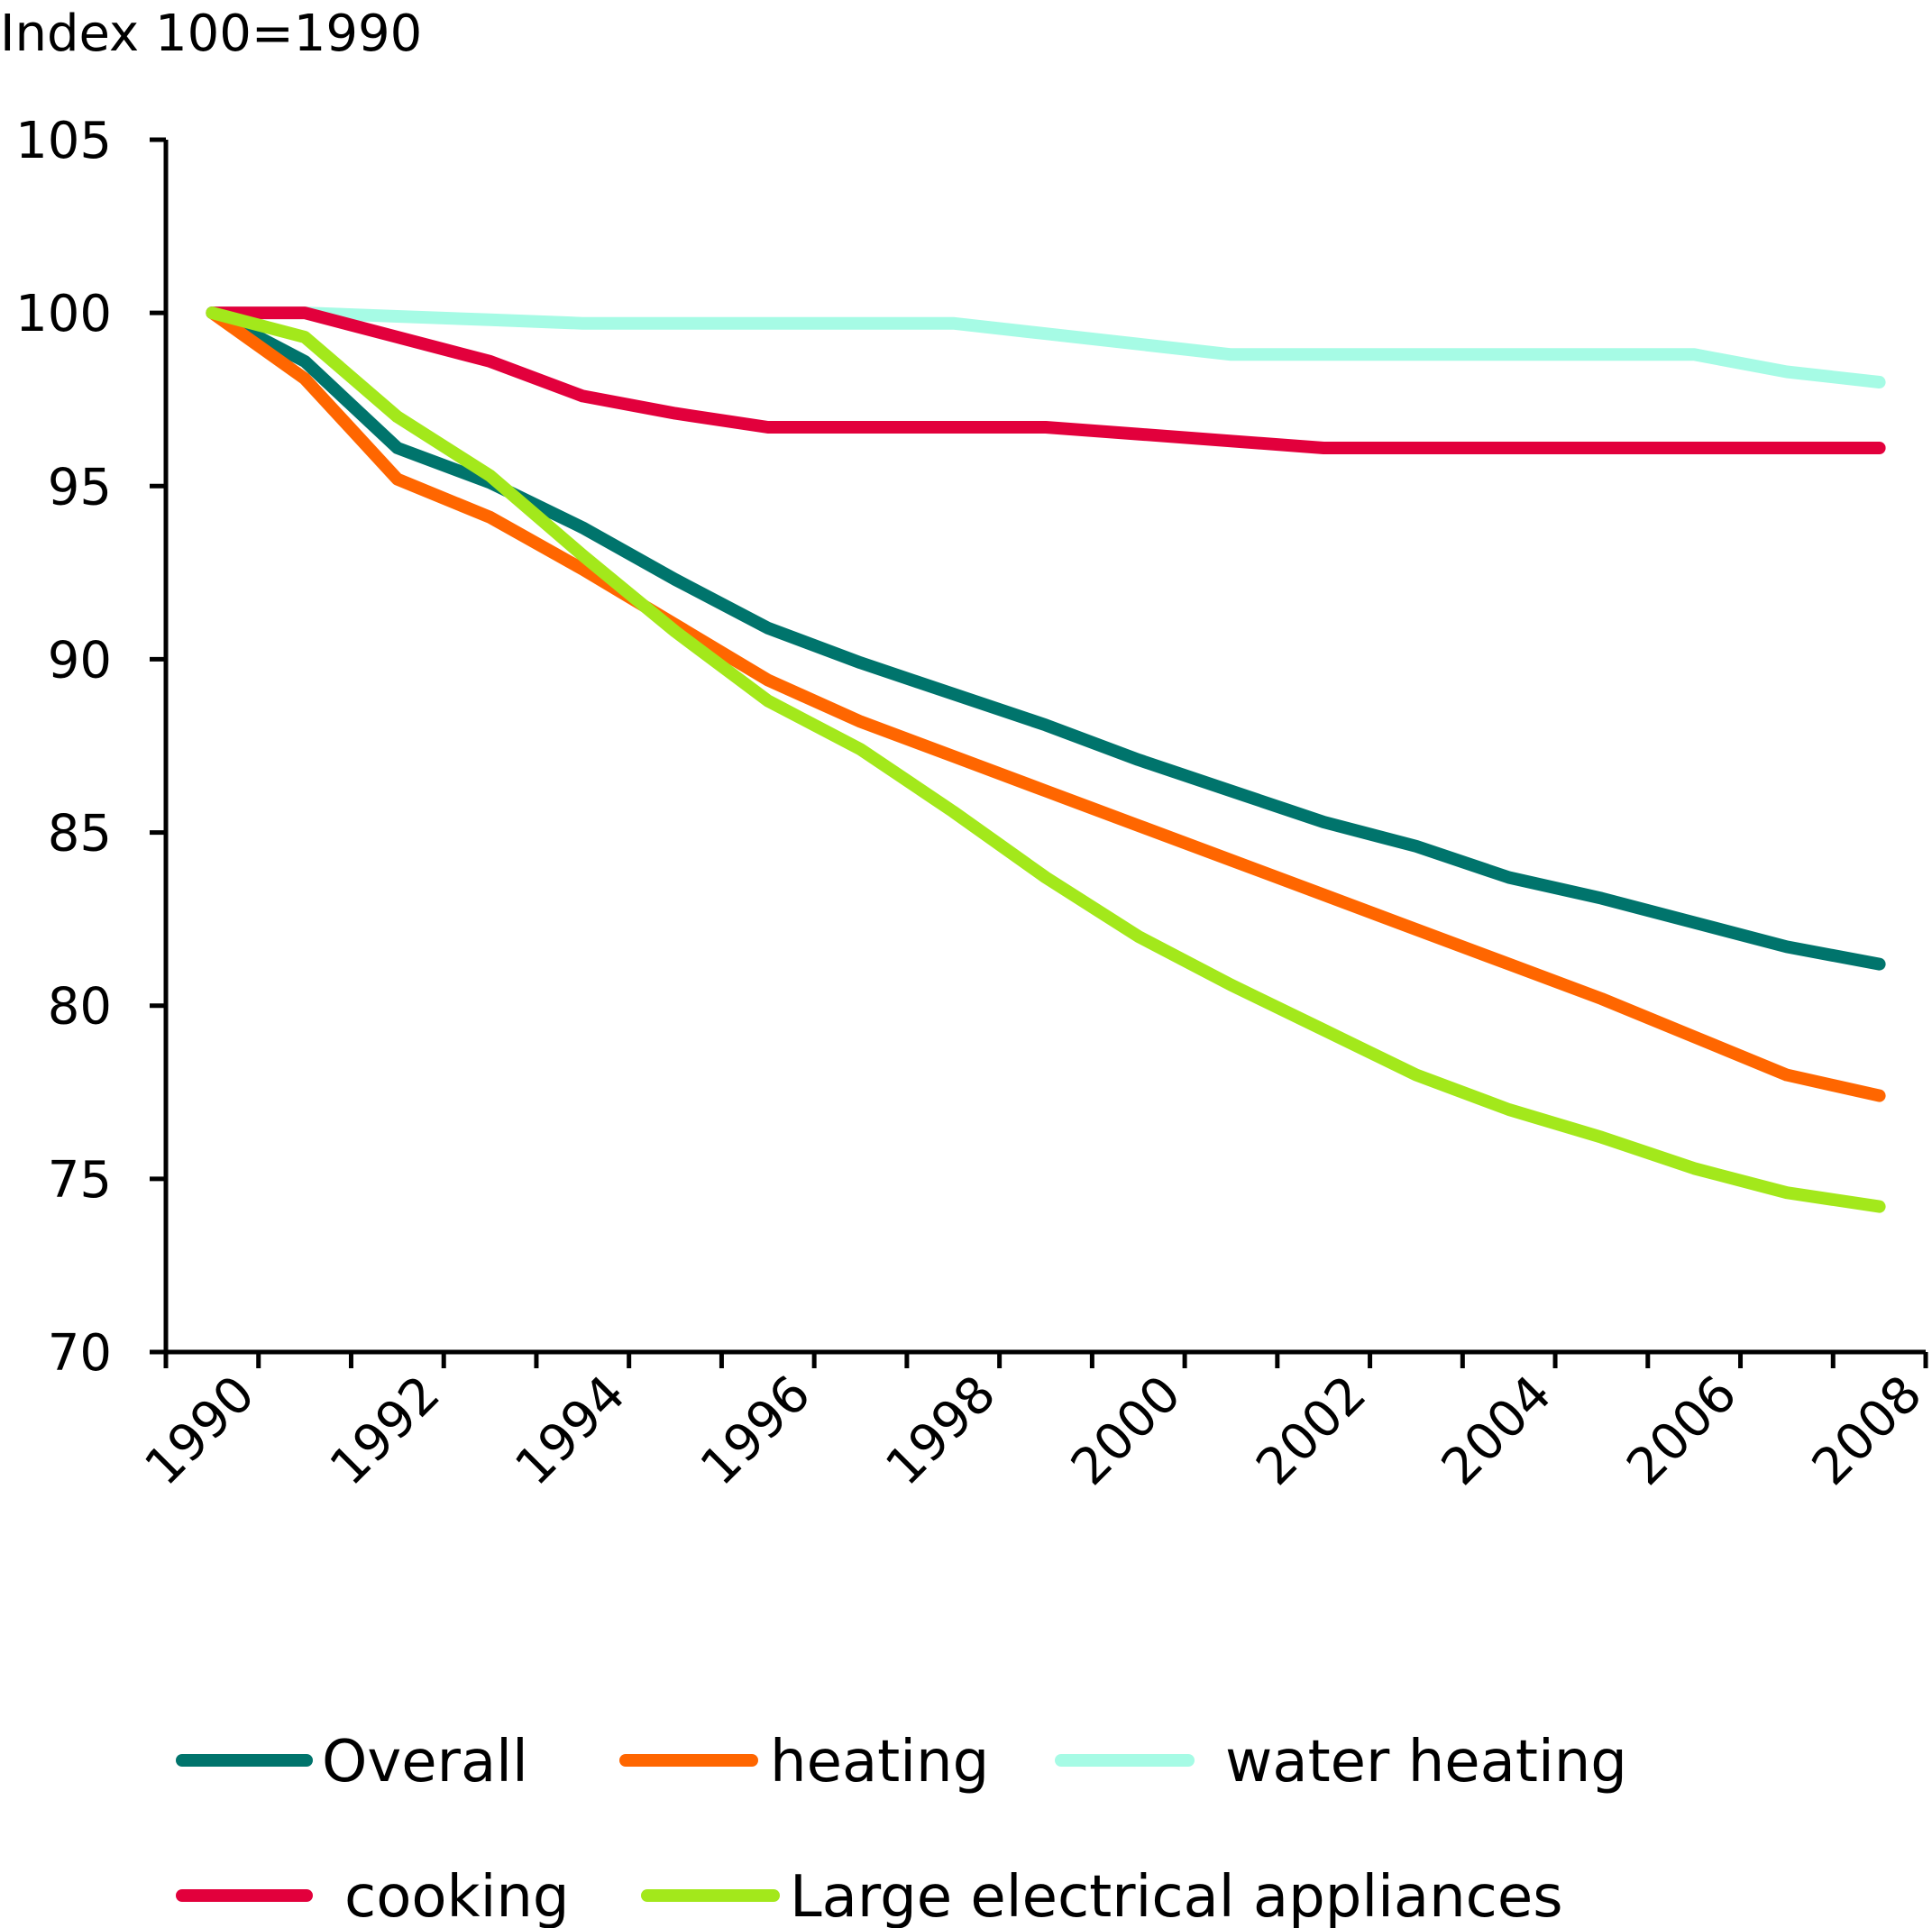 The image size is (1932, 1928). Describe the element at coordinates (91, 748) in the screenshot. I see `y-axis-ticks: 70 75 80 85 90 95 100 105` at that location.